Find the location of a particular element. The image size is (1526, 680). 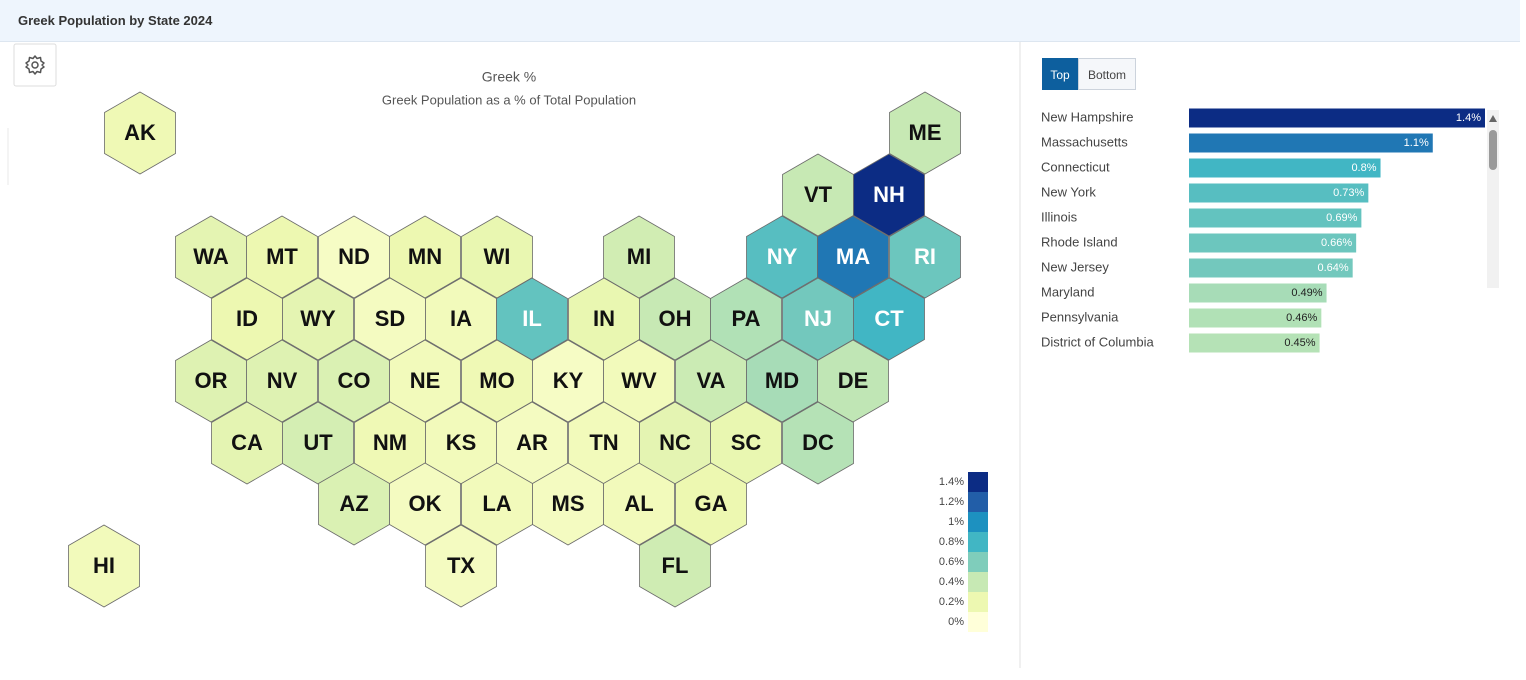

bar-name: Pennsylvania is located at coordinates (1080, 316).